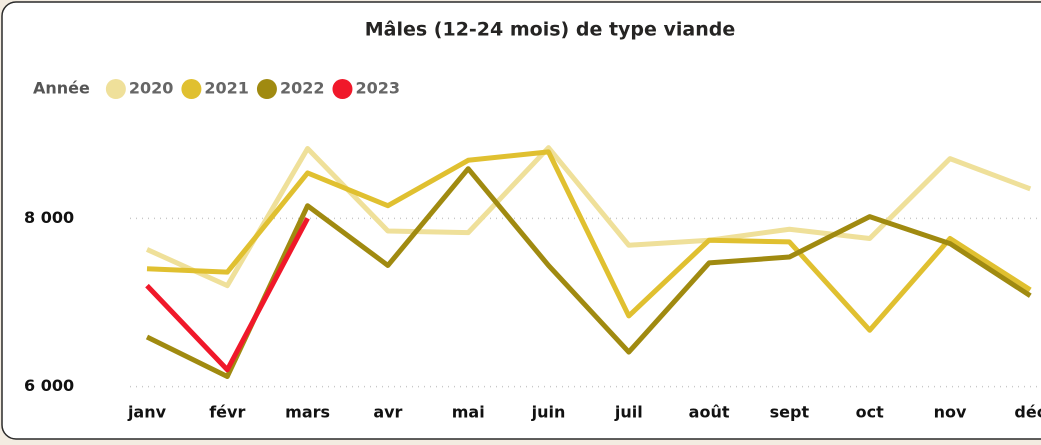 The height and width of the screenshot is (445, 1041). Describe the element at coordinates (49, 385) in the screenshot. I see `y-tick-label: 6 000` at that location.